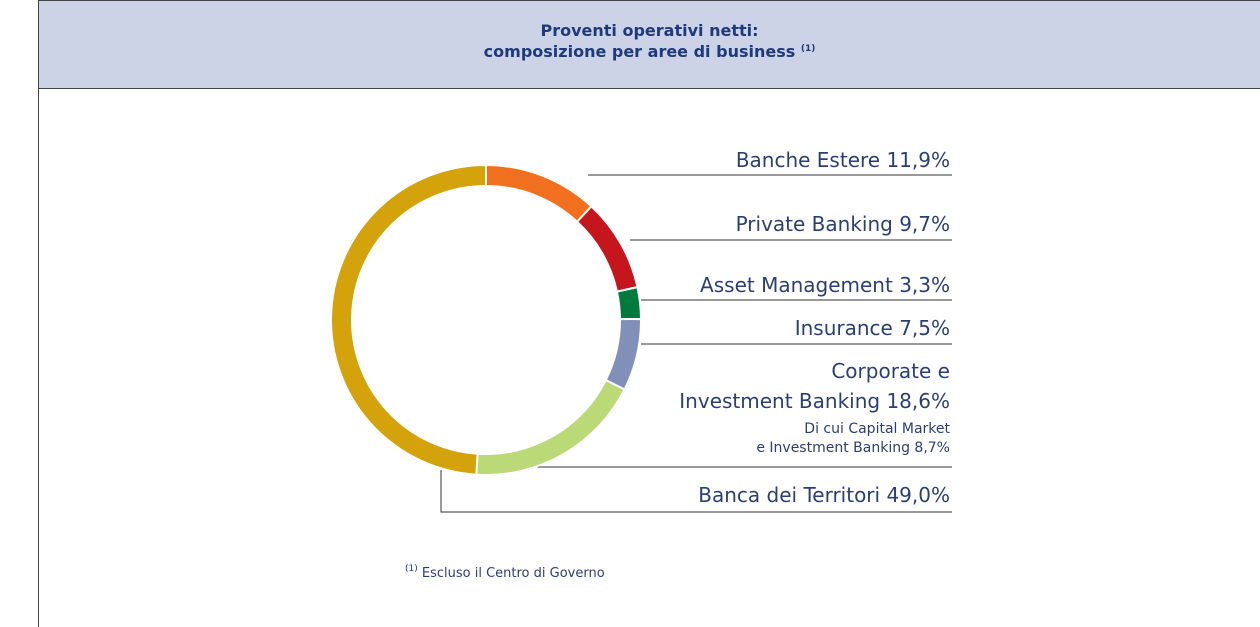  I want to click on slice-label: Banca dei Territori 49,0%, so click(824, 495).